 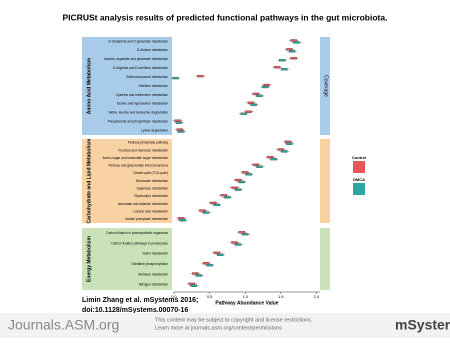 I want to click on row-label: Methane metabolism, so click(x=153, y=274).